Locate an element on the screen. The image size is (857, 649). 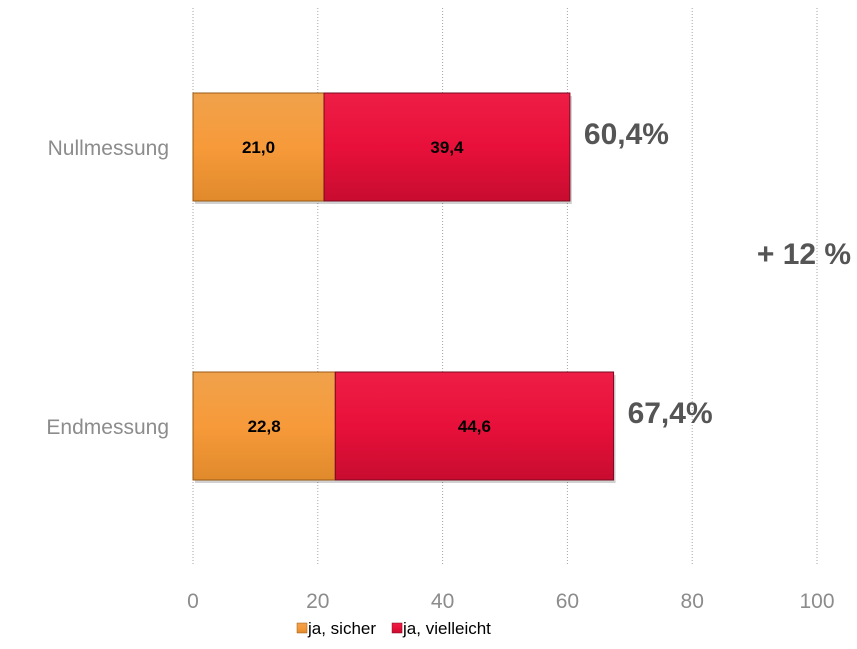
legend-label: ja, sicher is located at coordinates (341, 628).